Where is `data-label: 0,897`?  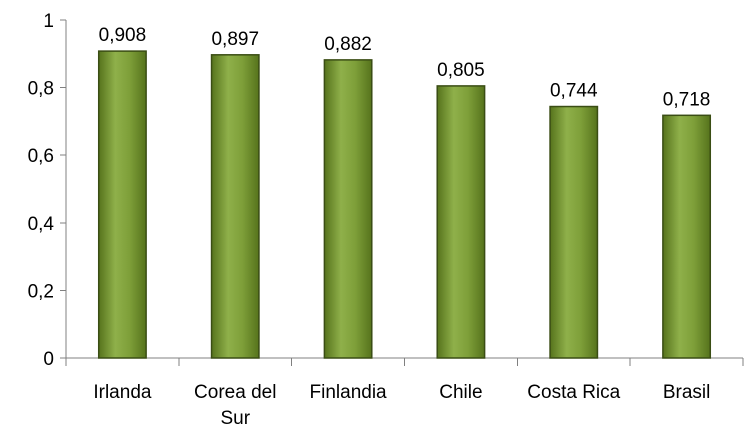
data-label: 0,897 is located at coordinates (235, 39).